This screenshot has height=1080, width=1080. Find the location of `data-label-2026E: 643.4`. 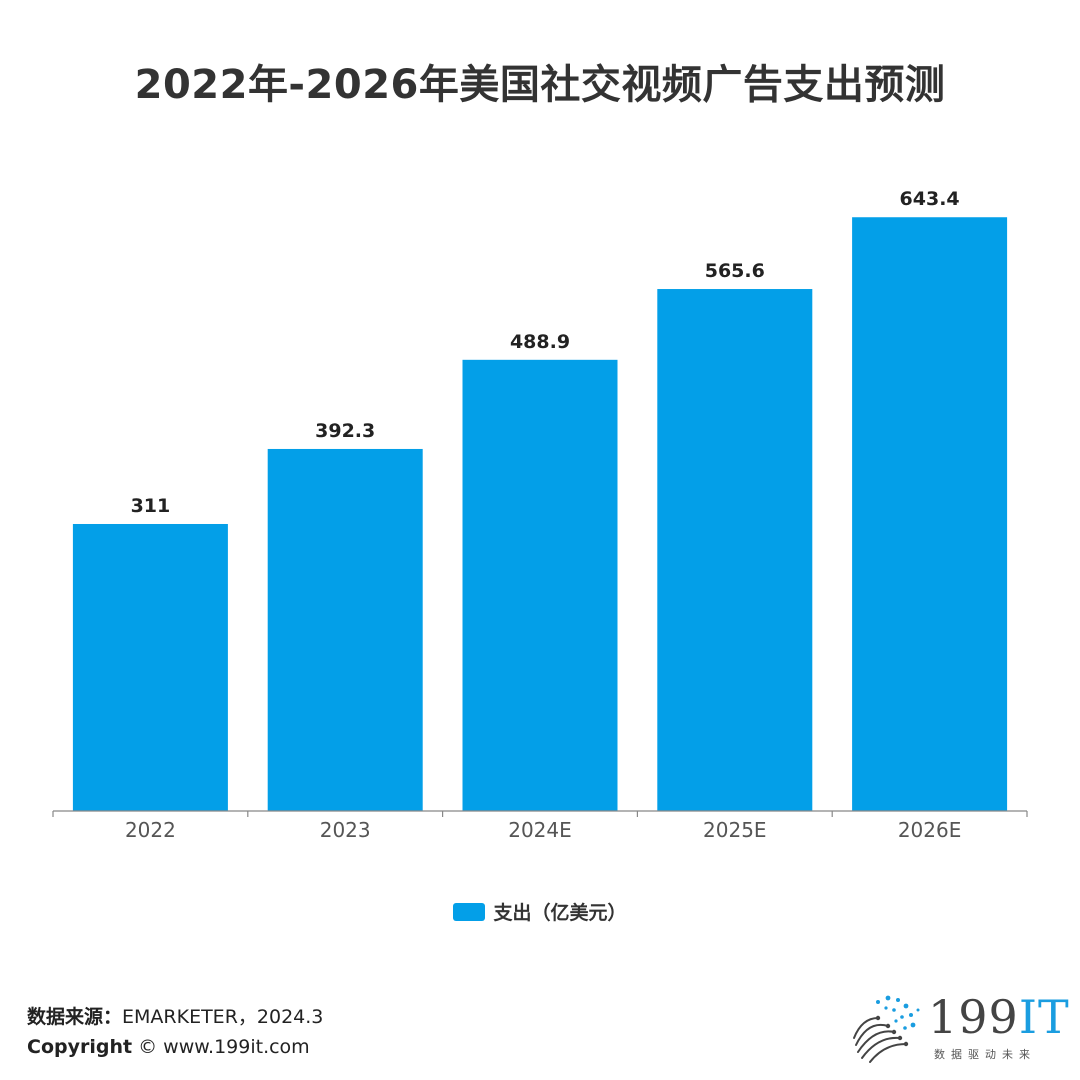

data-label-2026E: 643.4 is located at coordinates (930, 199).